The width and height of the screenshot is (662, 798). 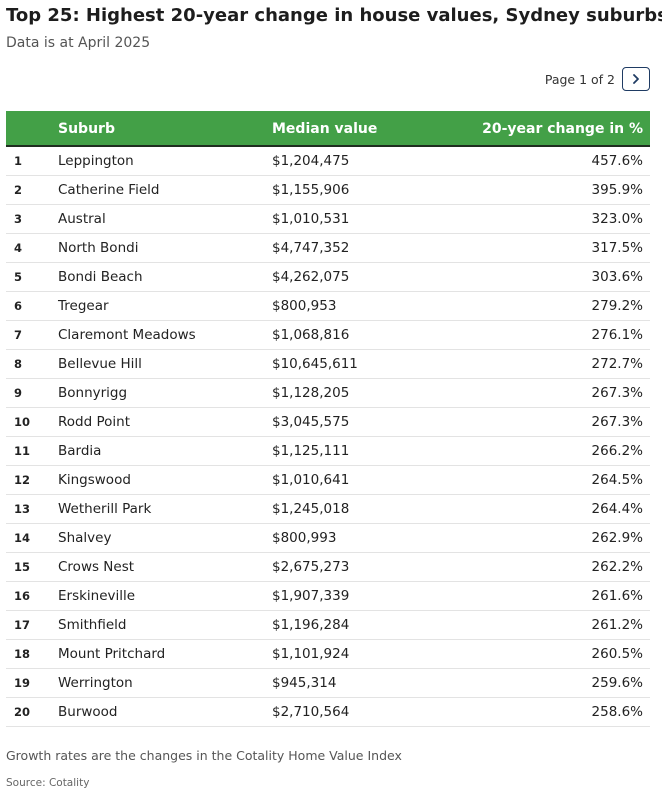 I want to click on suburb-cell: Claremont Meadows, so click(x=127, y=335).